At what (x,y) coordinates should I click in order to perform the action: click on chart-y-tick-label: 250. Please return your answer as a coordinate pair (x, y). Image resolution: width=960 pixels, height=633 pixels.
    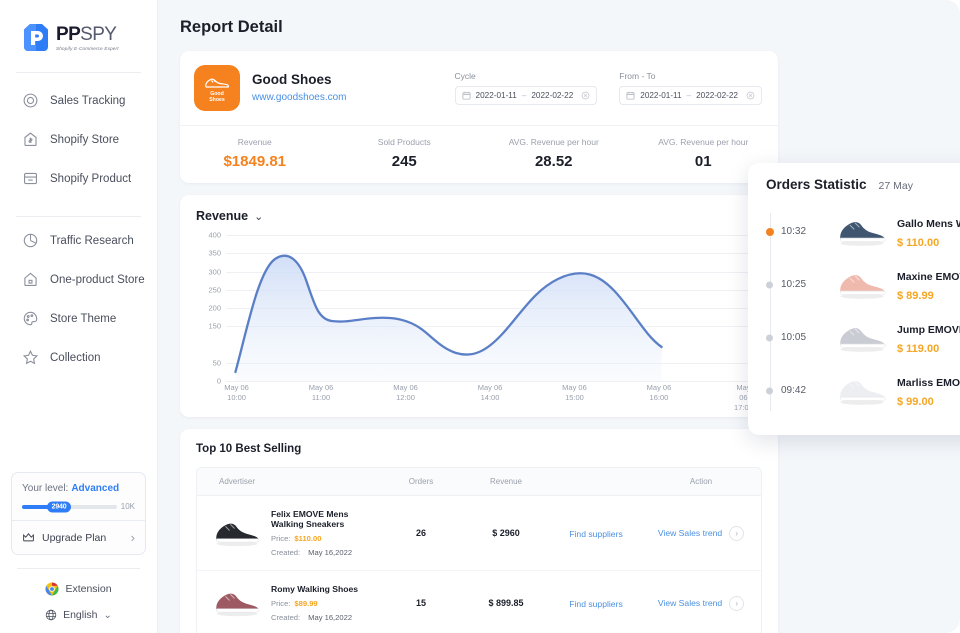
    Looking at the image, I should click on (214, 290).